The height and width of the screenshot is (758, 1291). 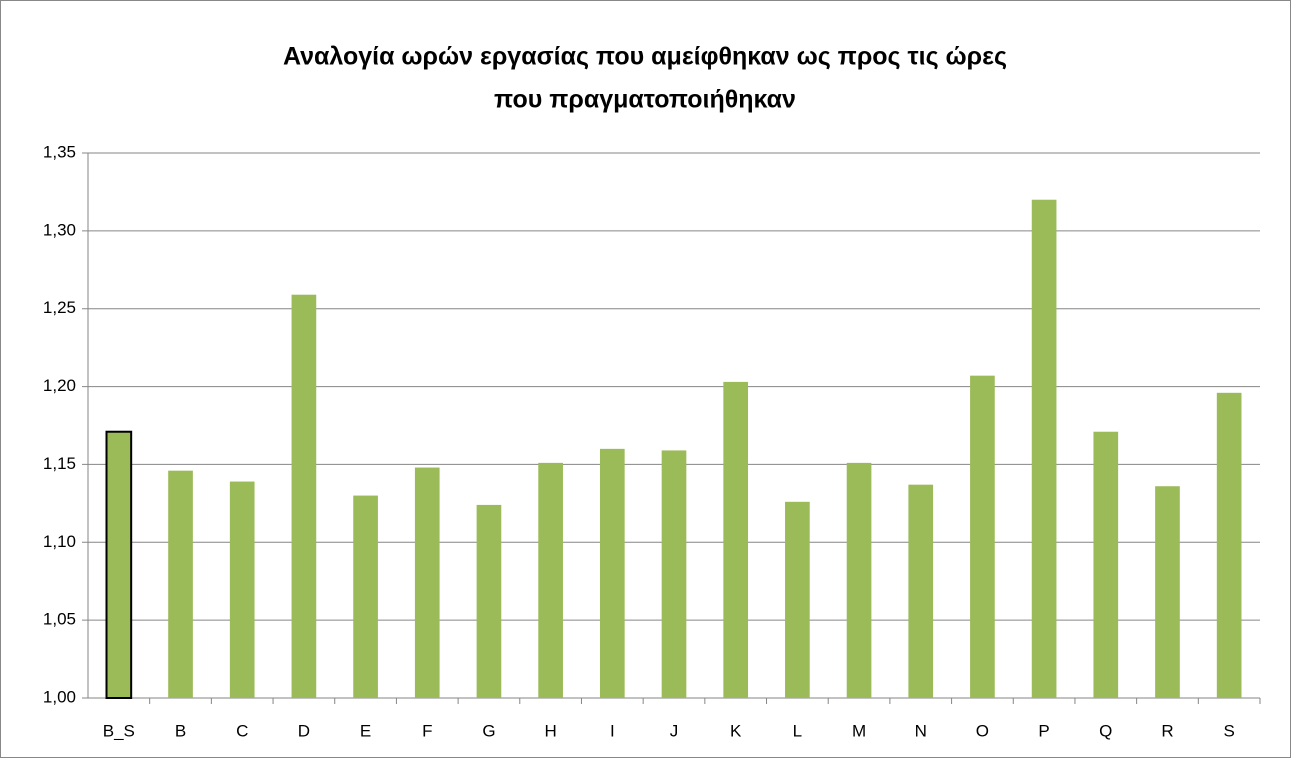 What do you see at coordinates (1167, 730) in the screenshot?
I see `x-tick-label: R` at bounding box center [1167, 730].